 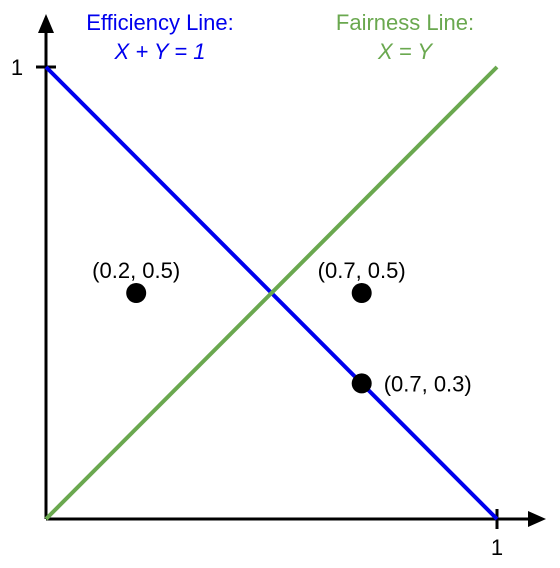 I want to click on efficiency-line-name: Efficiency Line:, so click(x=160, y=22).